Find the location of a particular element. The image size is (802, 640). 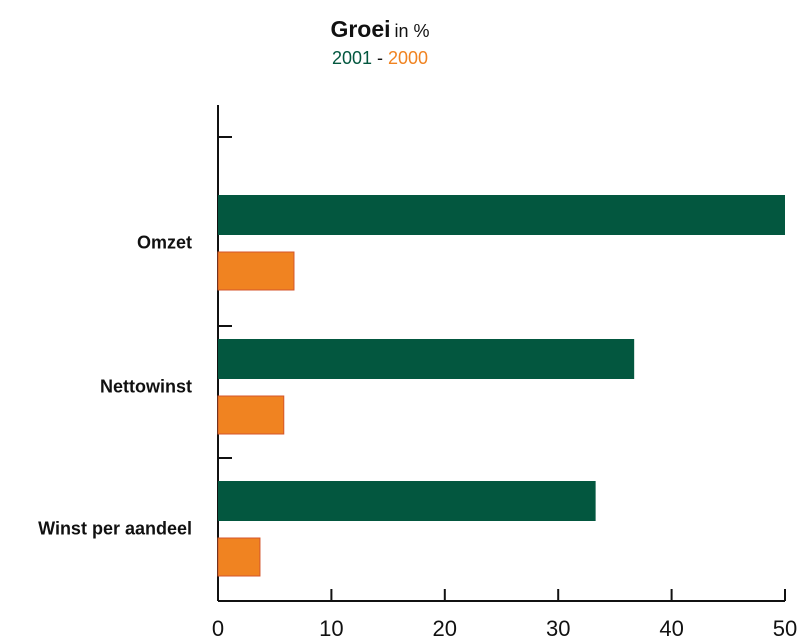

chart-subtitle: 2001 - 2000 is located at coordinates (380, 58).